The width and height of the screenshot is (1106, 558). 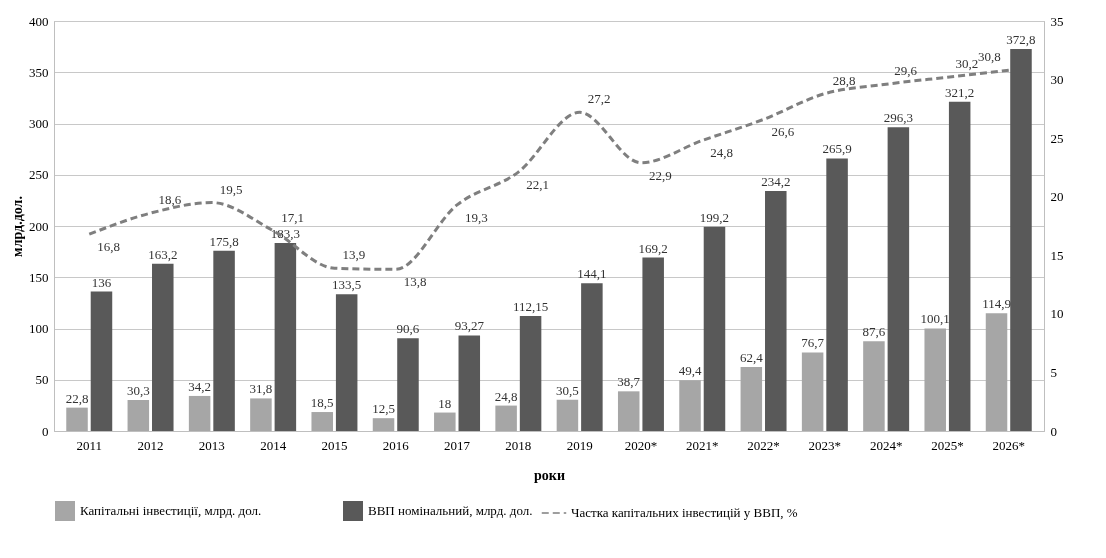 What do you see at coordinates (763, 445) in the screenshot?
I see `x-tick-label: 2022*` at bounding box center [763, 445].